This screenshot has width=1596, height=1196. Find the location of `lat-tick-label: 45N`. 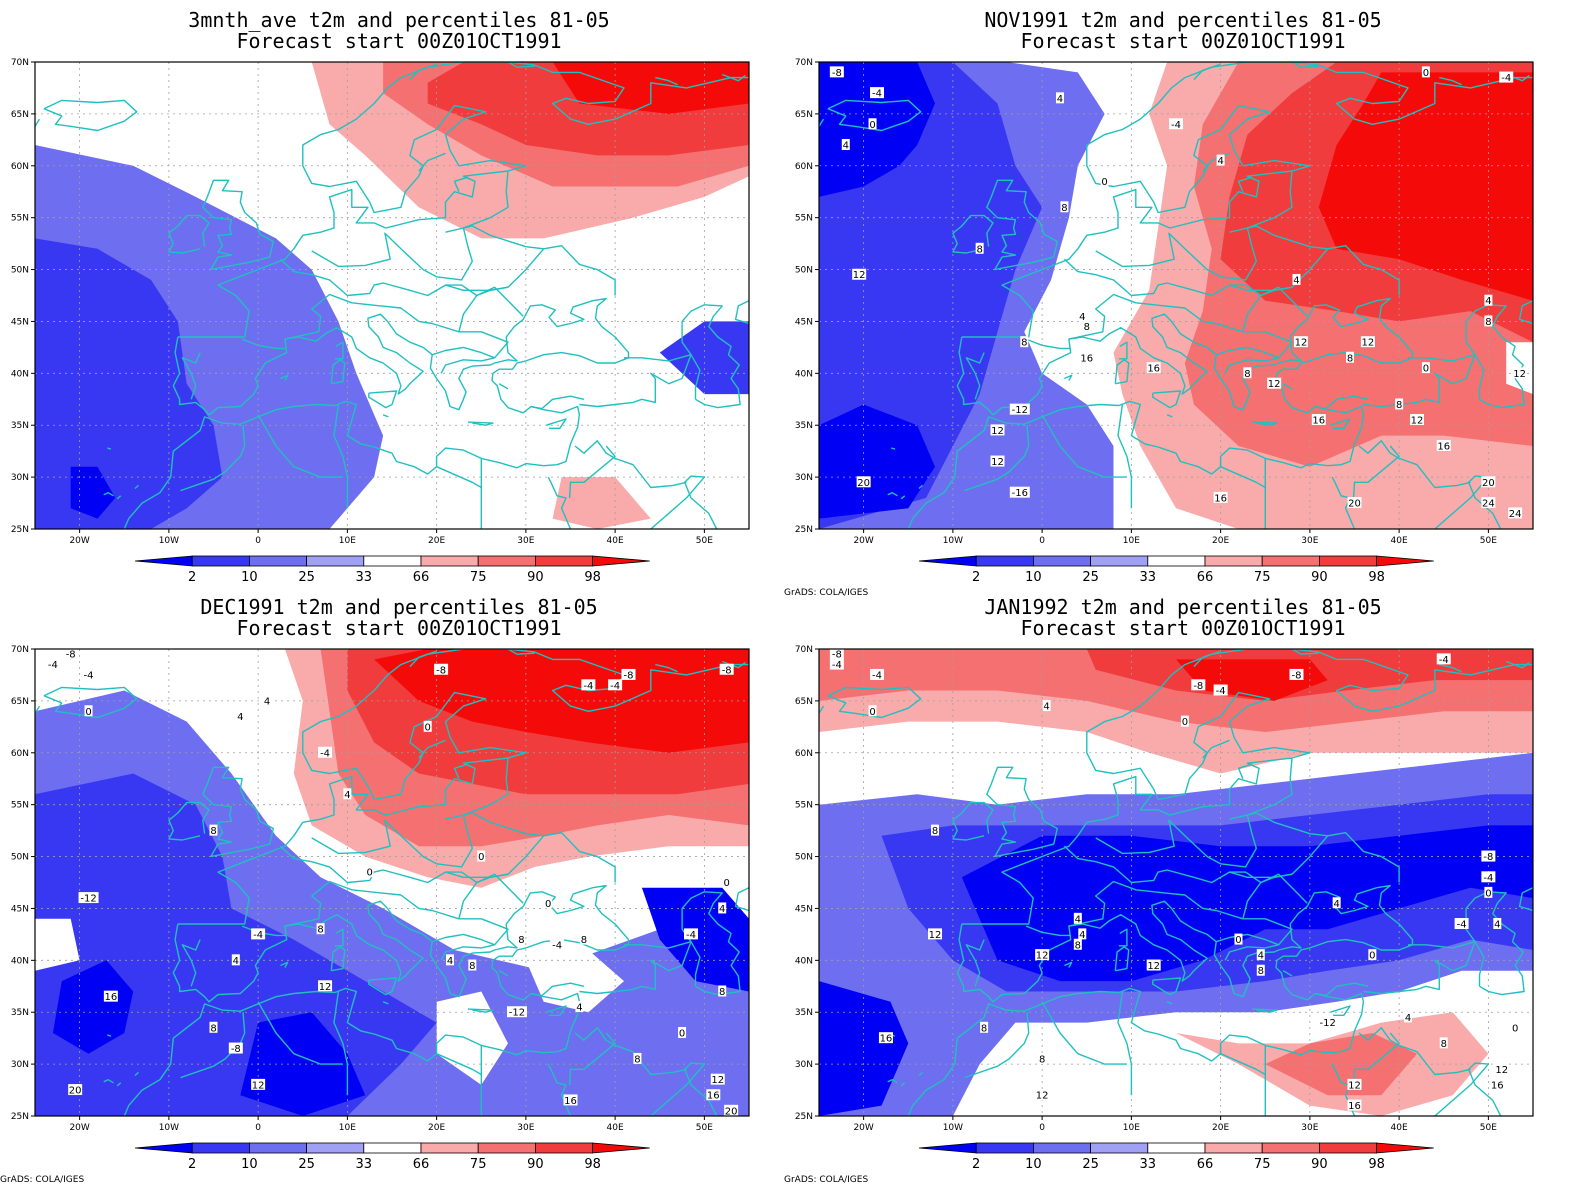

lat-tick-label: 45N is located at coordinates (804, 322).